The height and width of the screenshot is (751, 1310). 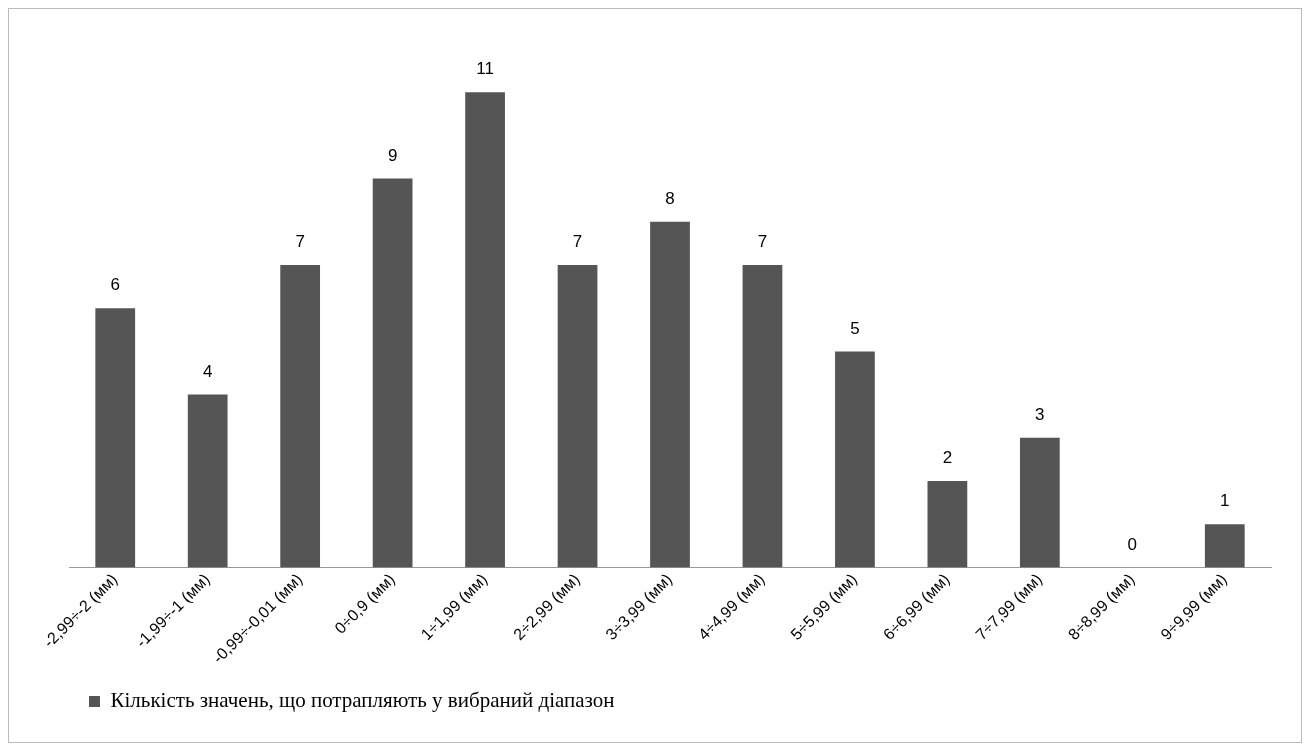 What do you see at coordinates (670, 198) in the screenshot?
I see `data-label: 8` at bounding box center [670, 198].